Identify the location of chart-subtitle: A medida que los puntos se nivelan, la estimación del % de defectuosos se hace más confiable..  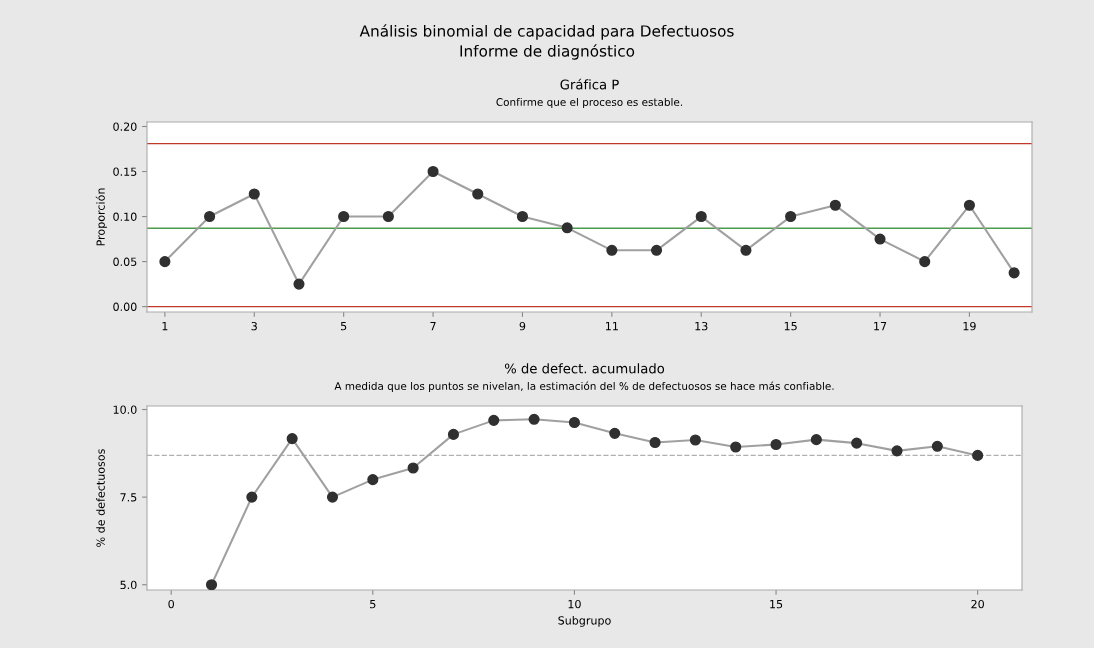
(584, 386).